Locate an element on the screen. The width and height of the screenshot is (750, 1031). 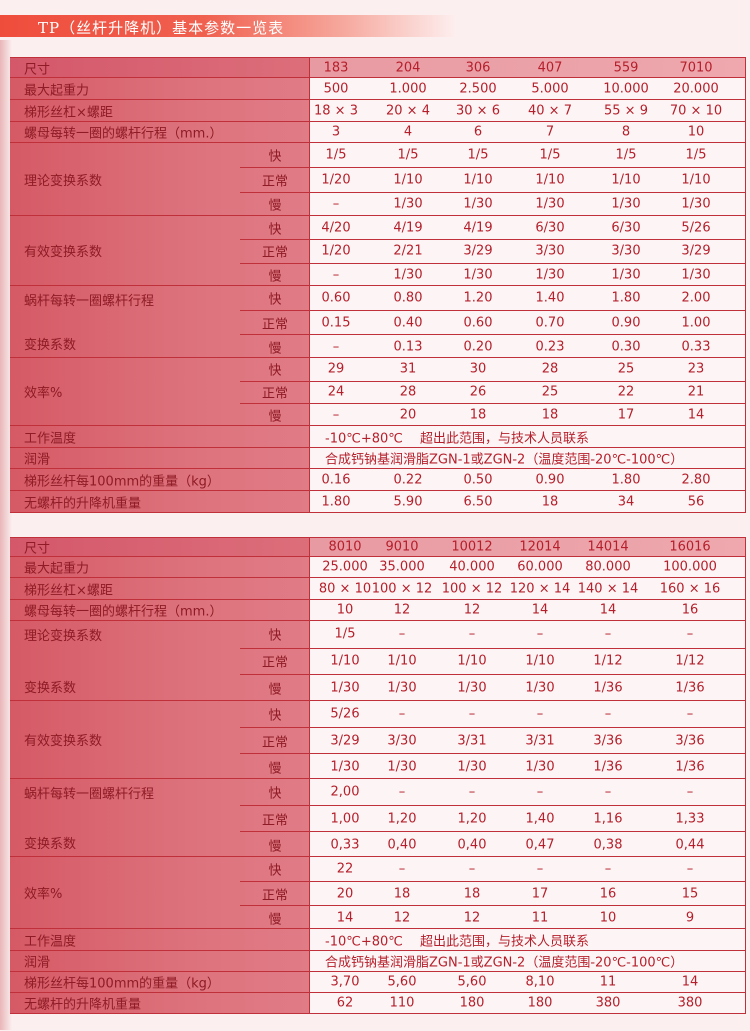
row-label: 润滑 is located at coordinates (37, 460).